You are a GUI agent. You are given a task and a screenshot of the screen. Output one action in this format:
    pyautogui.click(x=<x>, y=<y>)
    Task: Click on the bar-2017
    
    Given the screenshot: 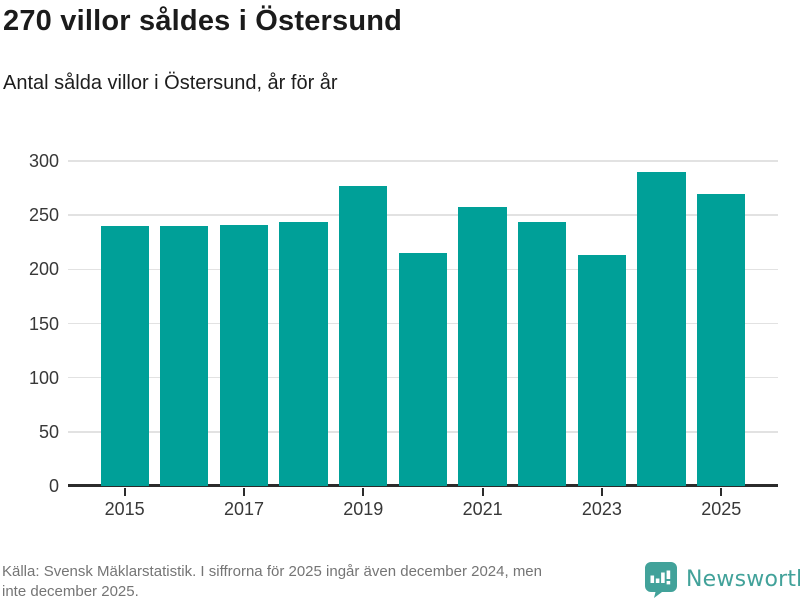 What is the action you would take?
    pyautogui.click(x=244, y=355)
    